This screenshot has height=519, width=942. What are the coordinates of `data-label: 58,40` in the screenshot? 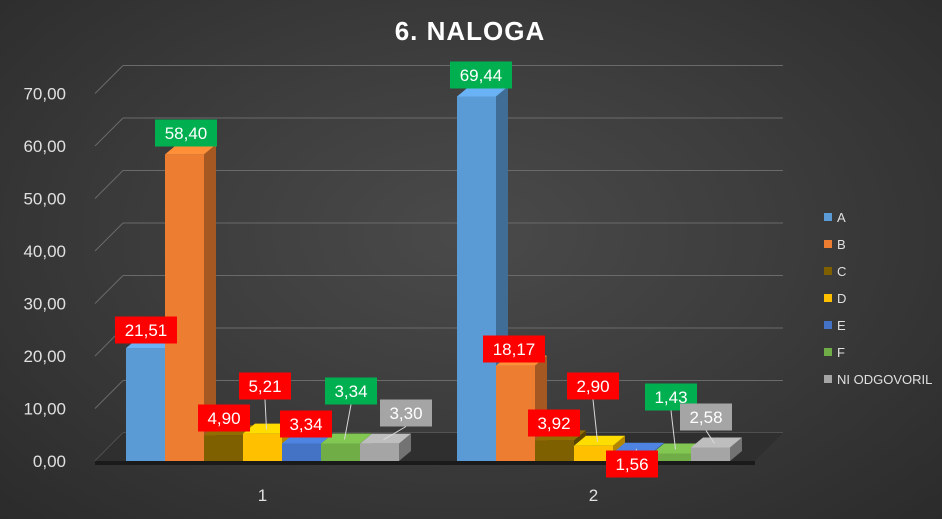 It's located at (186, 133).